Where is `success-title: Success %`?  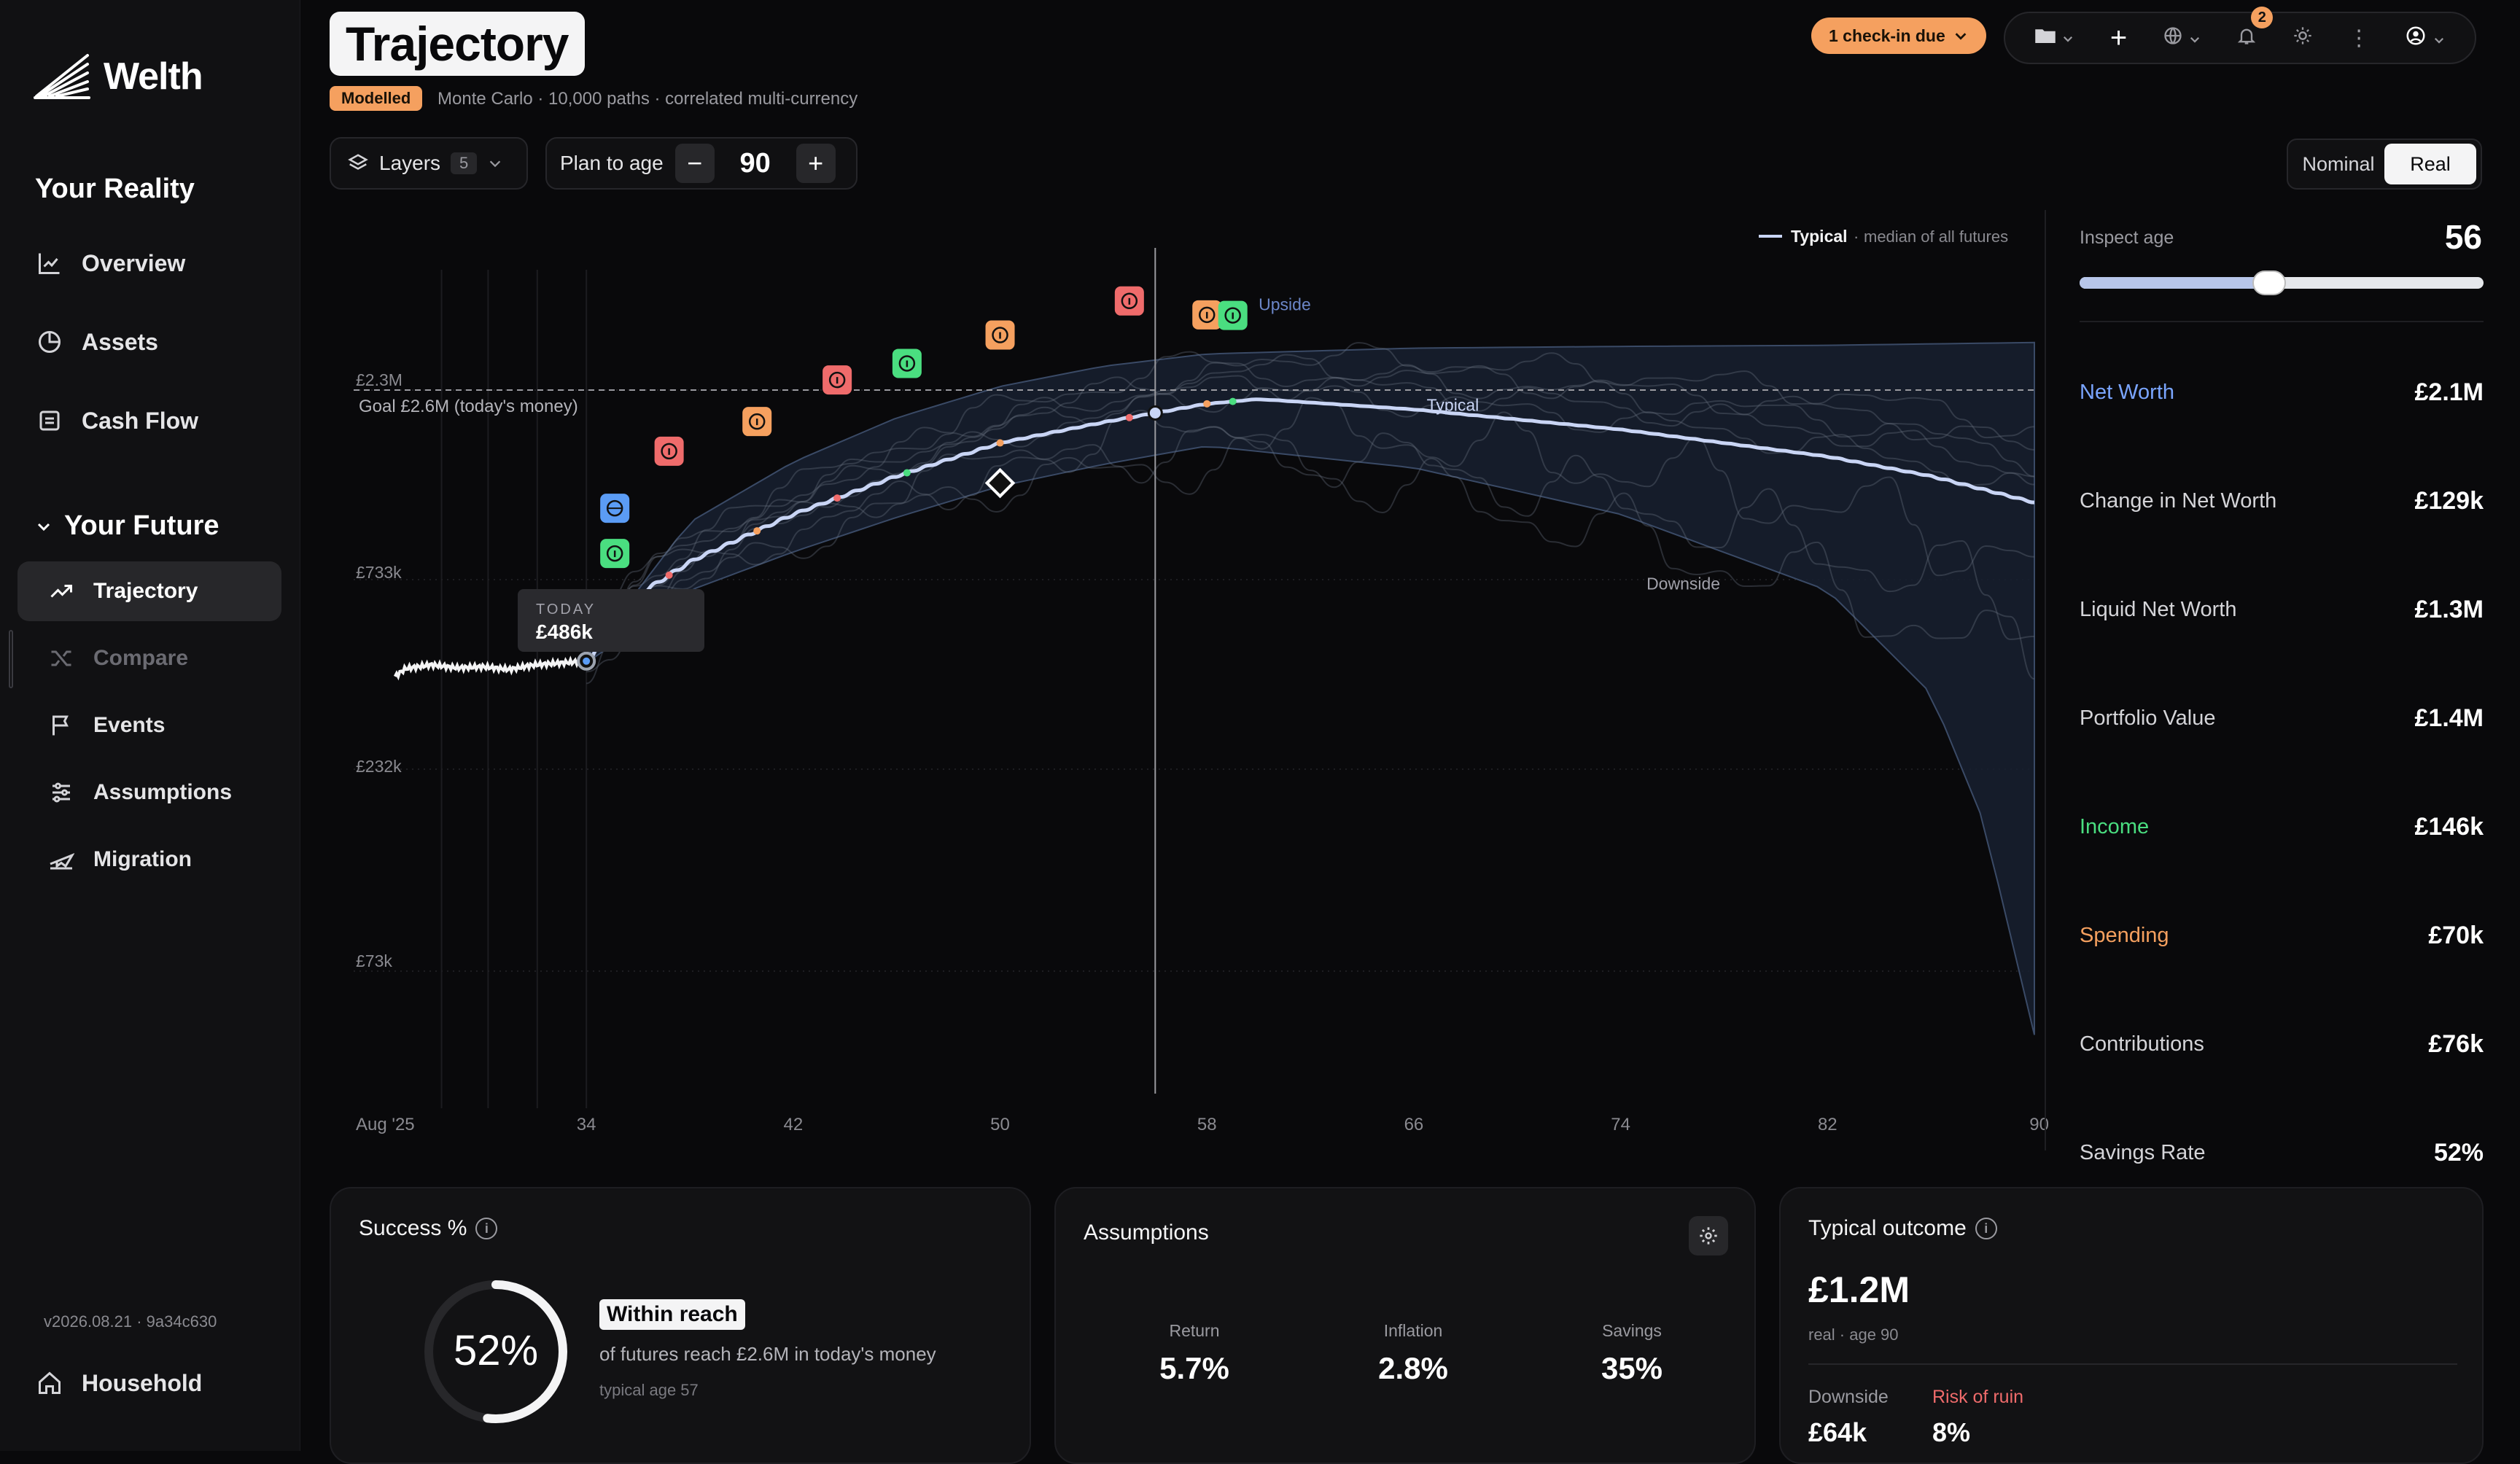 success-title: Success % is located at coordinates (413, 1228).